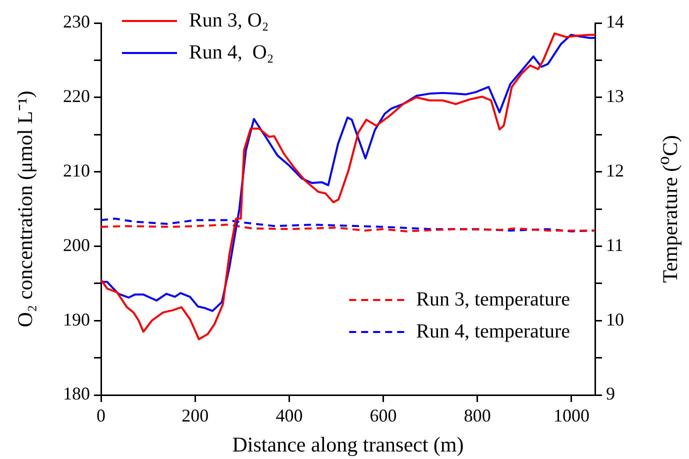 The width and height of the screenshot is (689, 459). I want to click on y-tick-label: 220, so click(76, 96).